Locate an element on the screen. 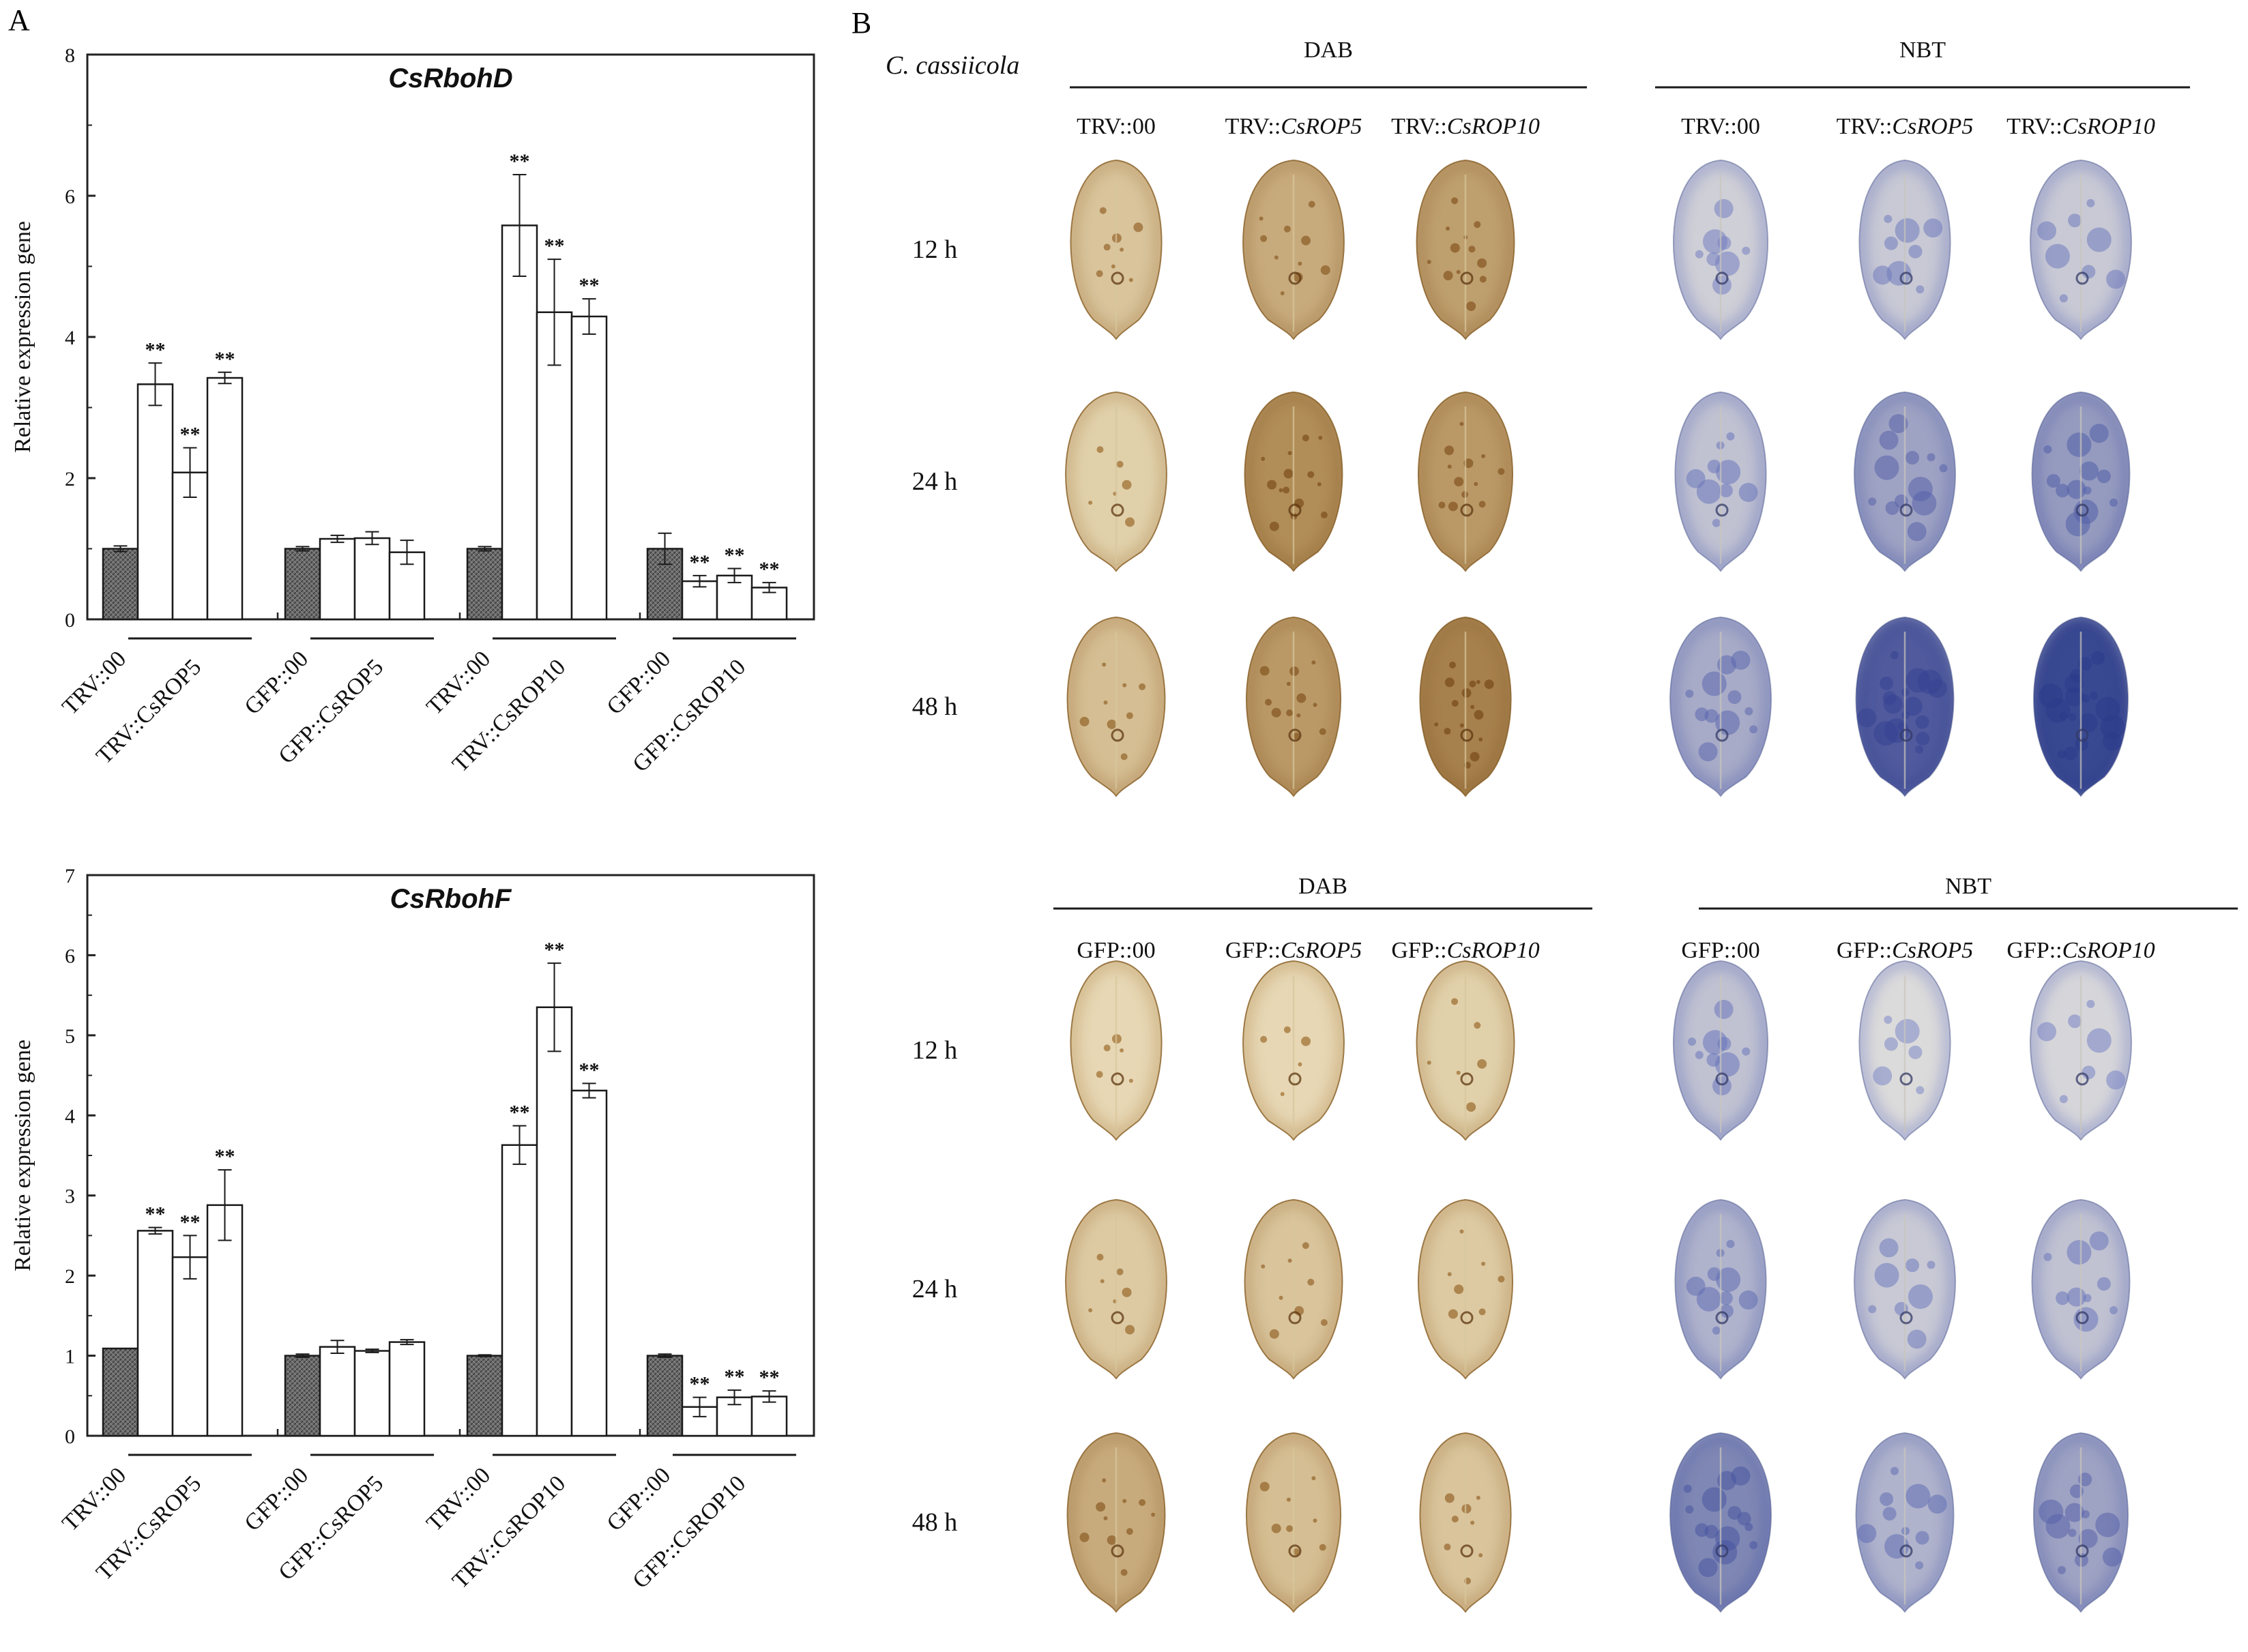 This screenshot has width=2248, height=1652. column-label: GFP::00 is located at coordinates (1721, 950).